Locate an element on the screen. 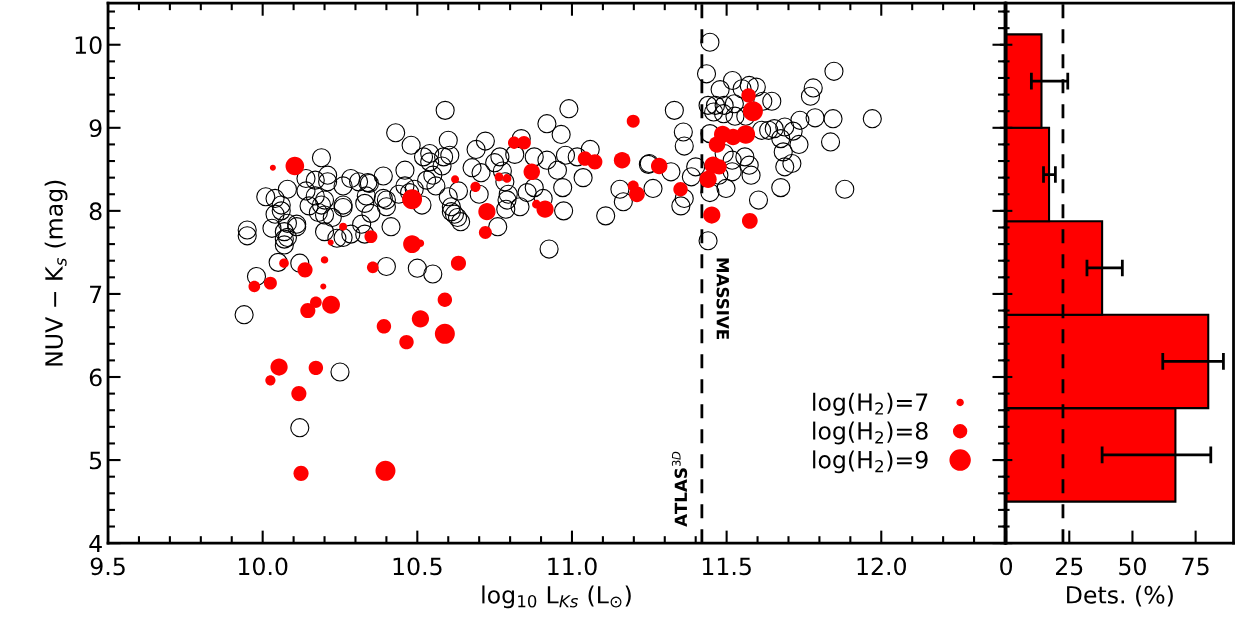  x-tick-label: 25 is located at coordinates (1069, 566).